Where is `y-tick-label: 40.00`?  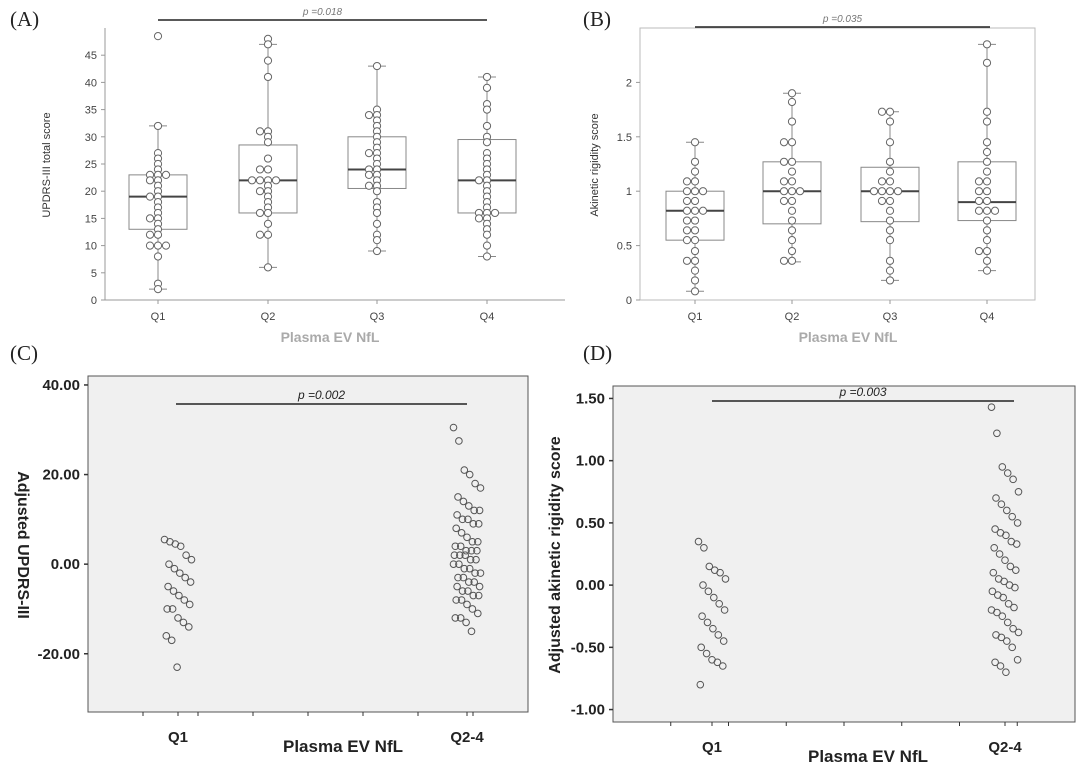 y-tick-label: 40.00 is located at coordinates (61, 385).